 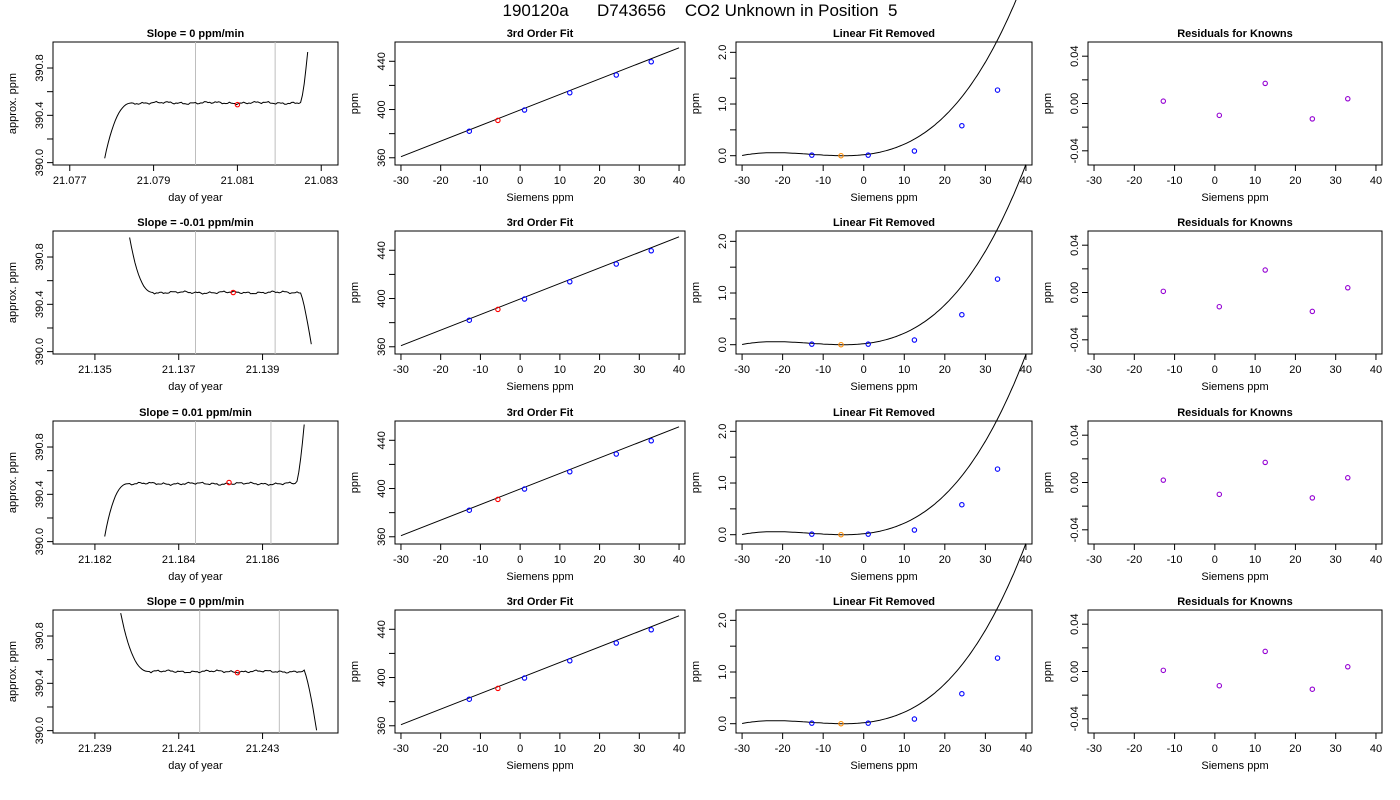 I want to click on fit-xtick-label: -10, so click(x=480, y=560).